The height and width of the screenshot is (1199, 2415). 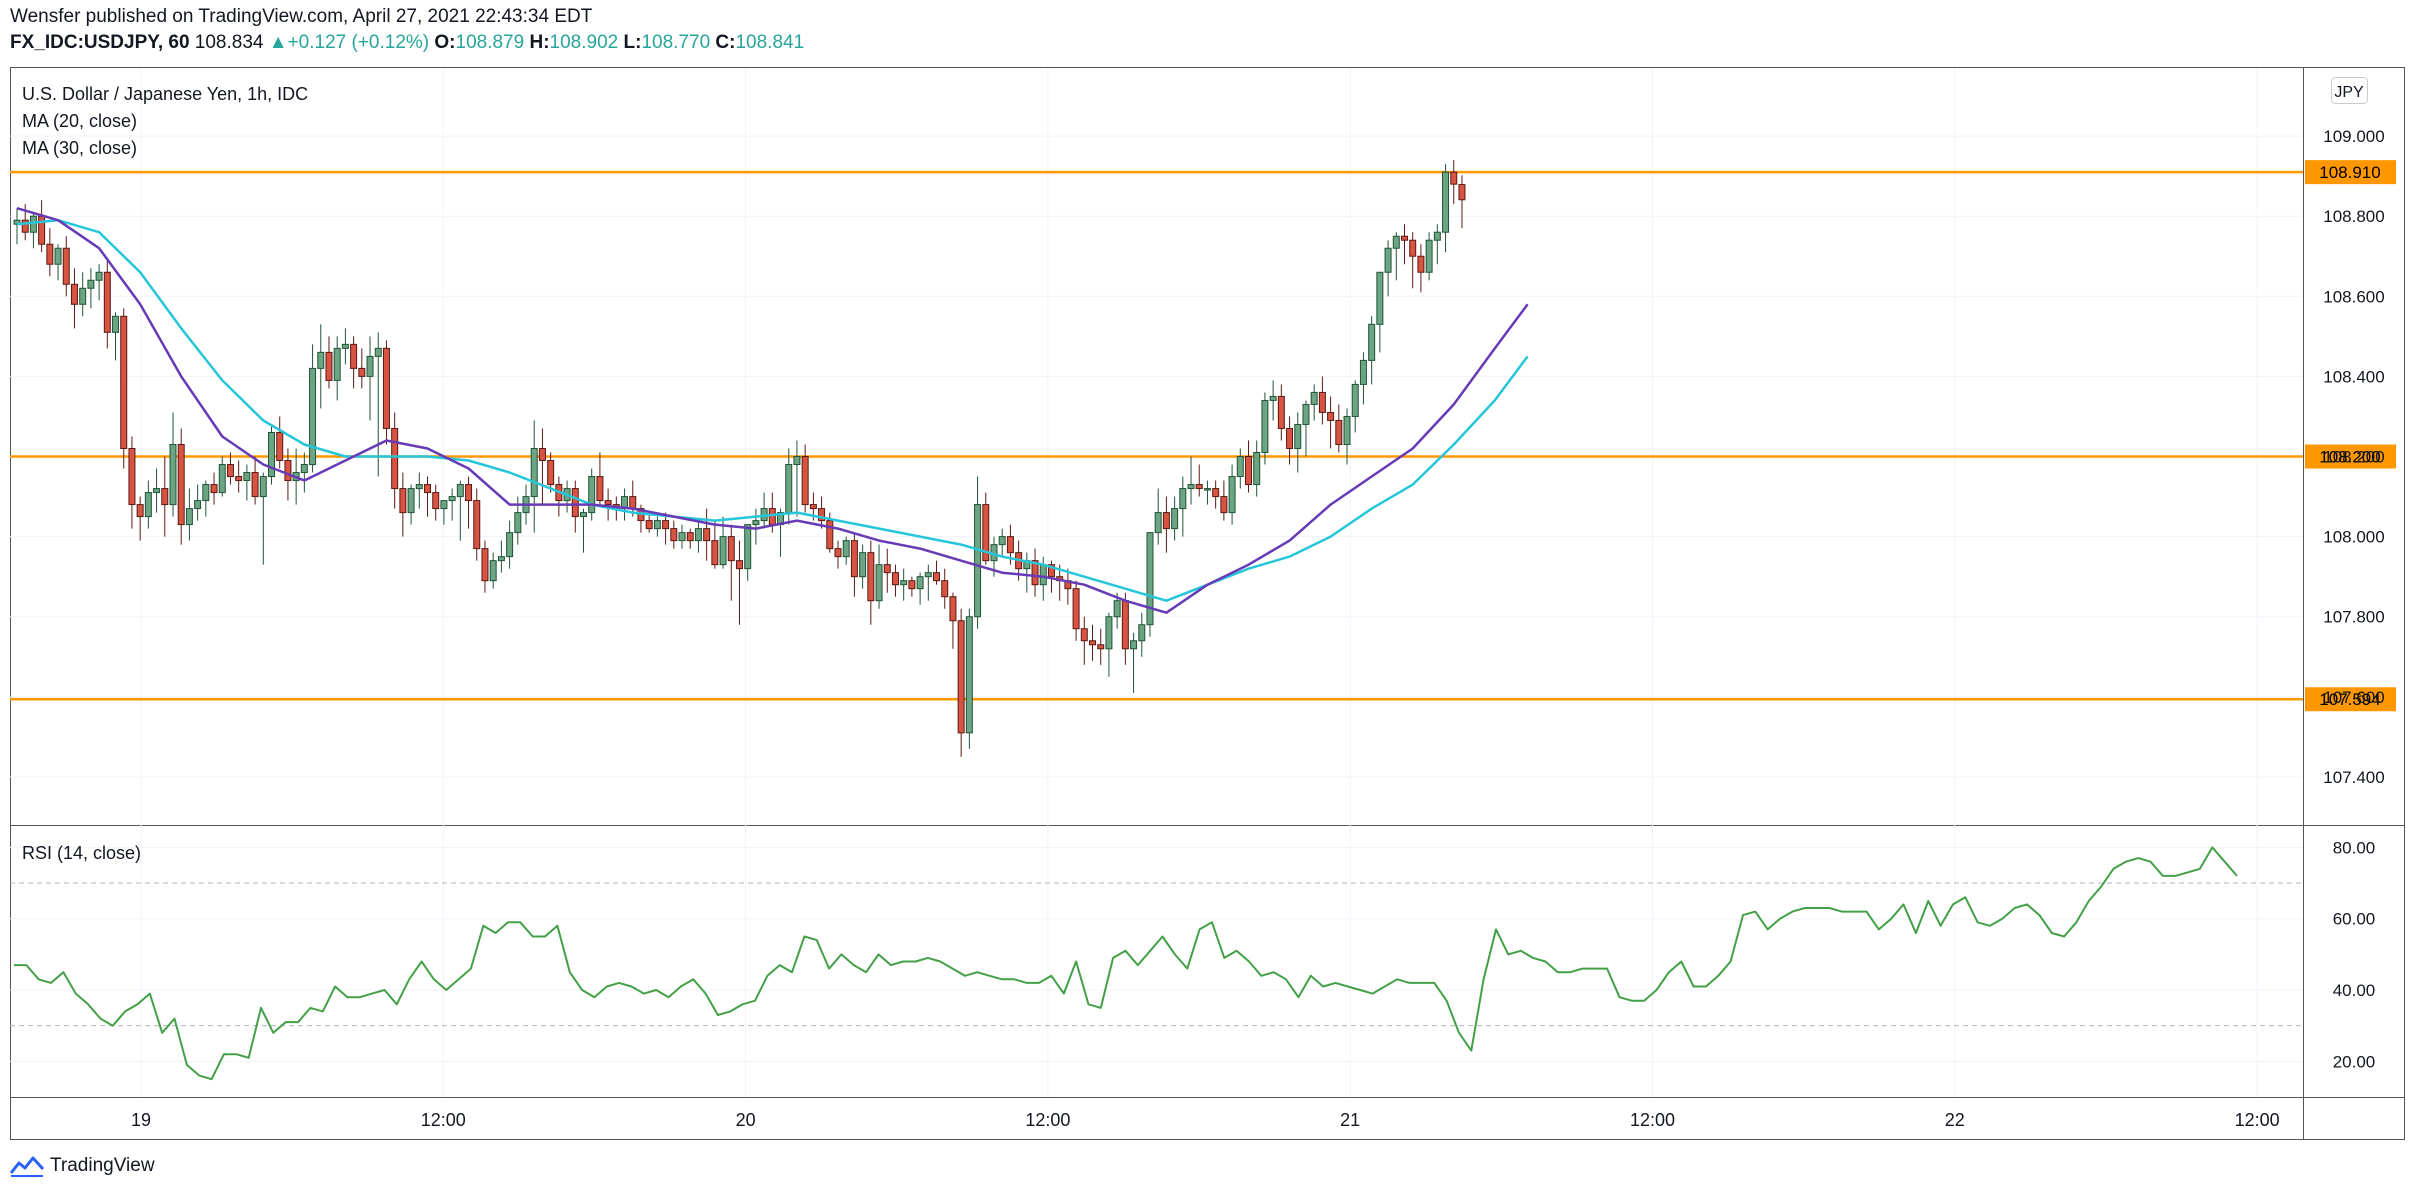 What do you see at coordinates (2354, 1061) in the screenshot?
I see `rsi-tick-label: 20.00` at bounding box center [2354, 1061].